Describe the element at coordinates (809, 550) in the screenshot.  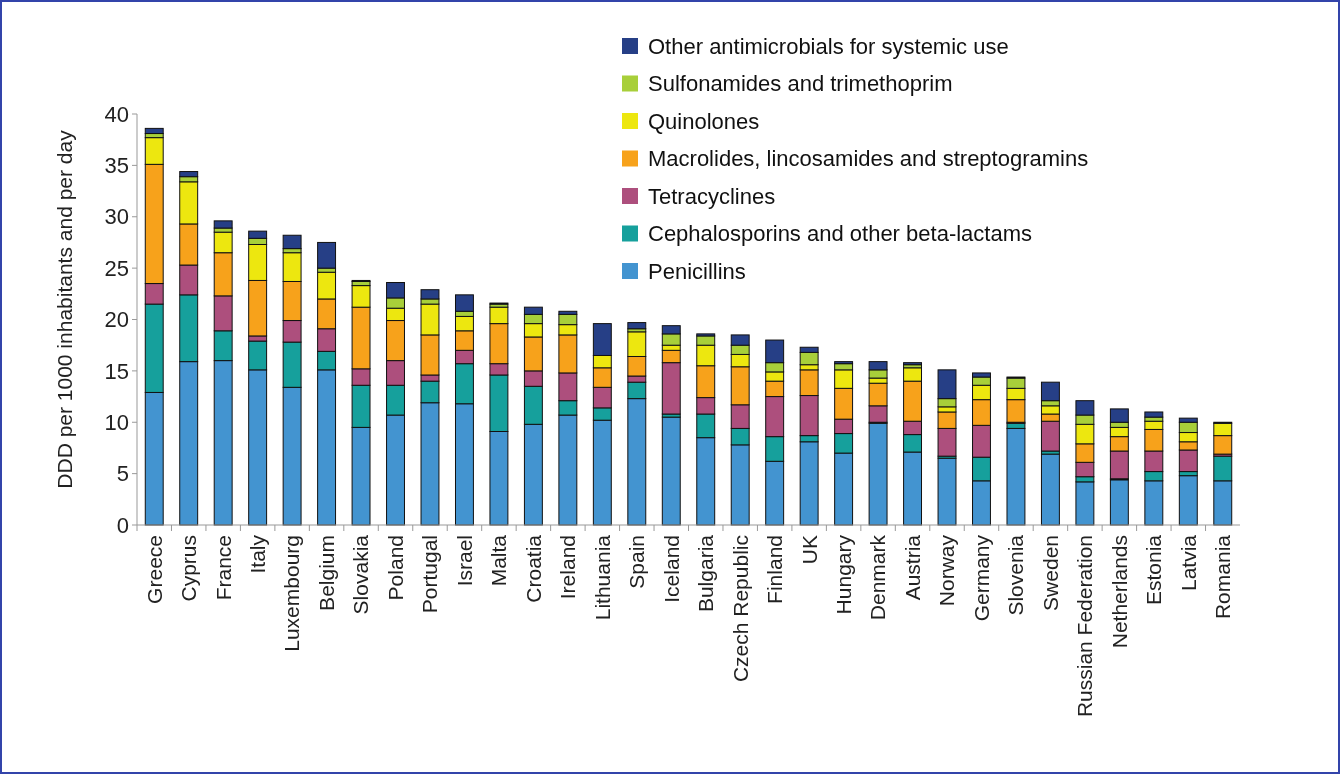
I see `x-tick-label: UK` at that location.